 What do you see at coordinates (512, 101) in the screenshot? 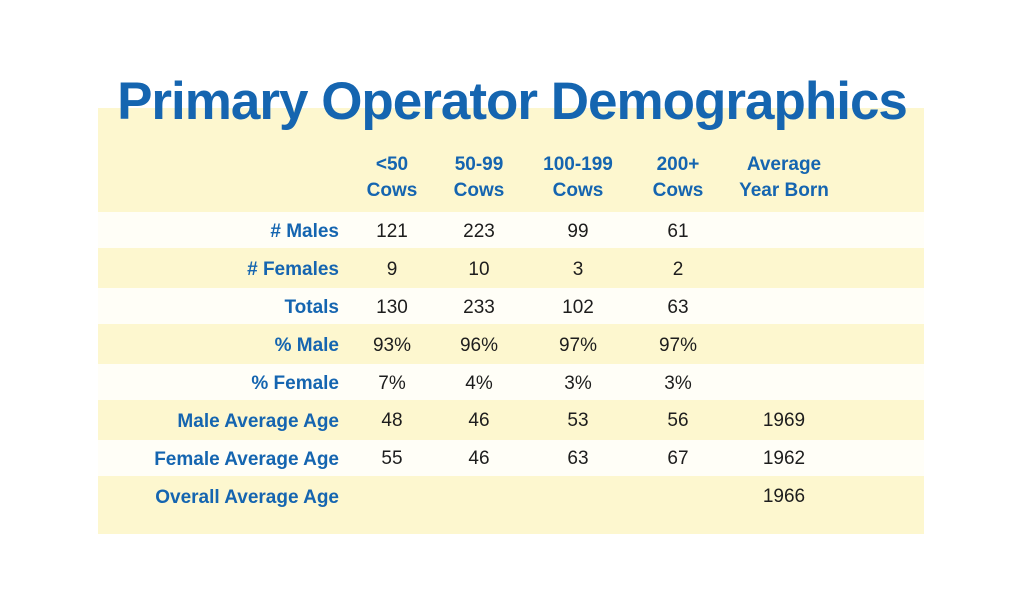
I see `page-title: Primary Operator Demographics` at bounding box center [512, 101].